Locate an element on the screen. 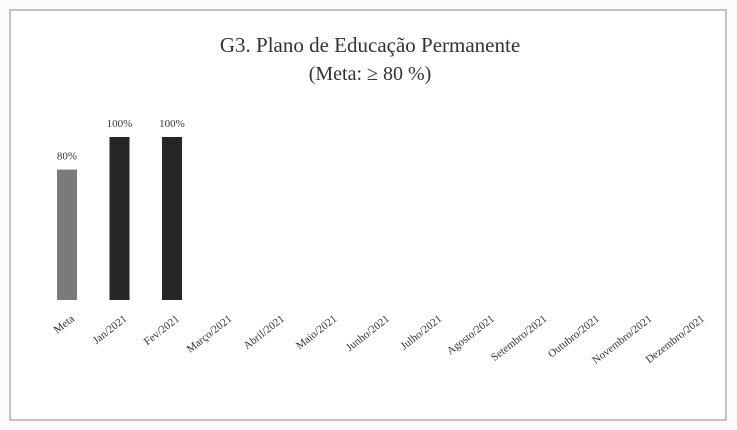 This screenshot has height=430, width=737. chart-subtitle: (Meta: ≥ 80 %) is located at coordinates (370, 74).